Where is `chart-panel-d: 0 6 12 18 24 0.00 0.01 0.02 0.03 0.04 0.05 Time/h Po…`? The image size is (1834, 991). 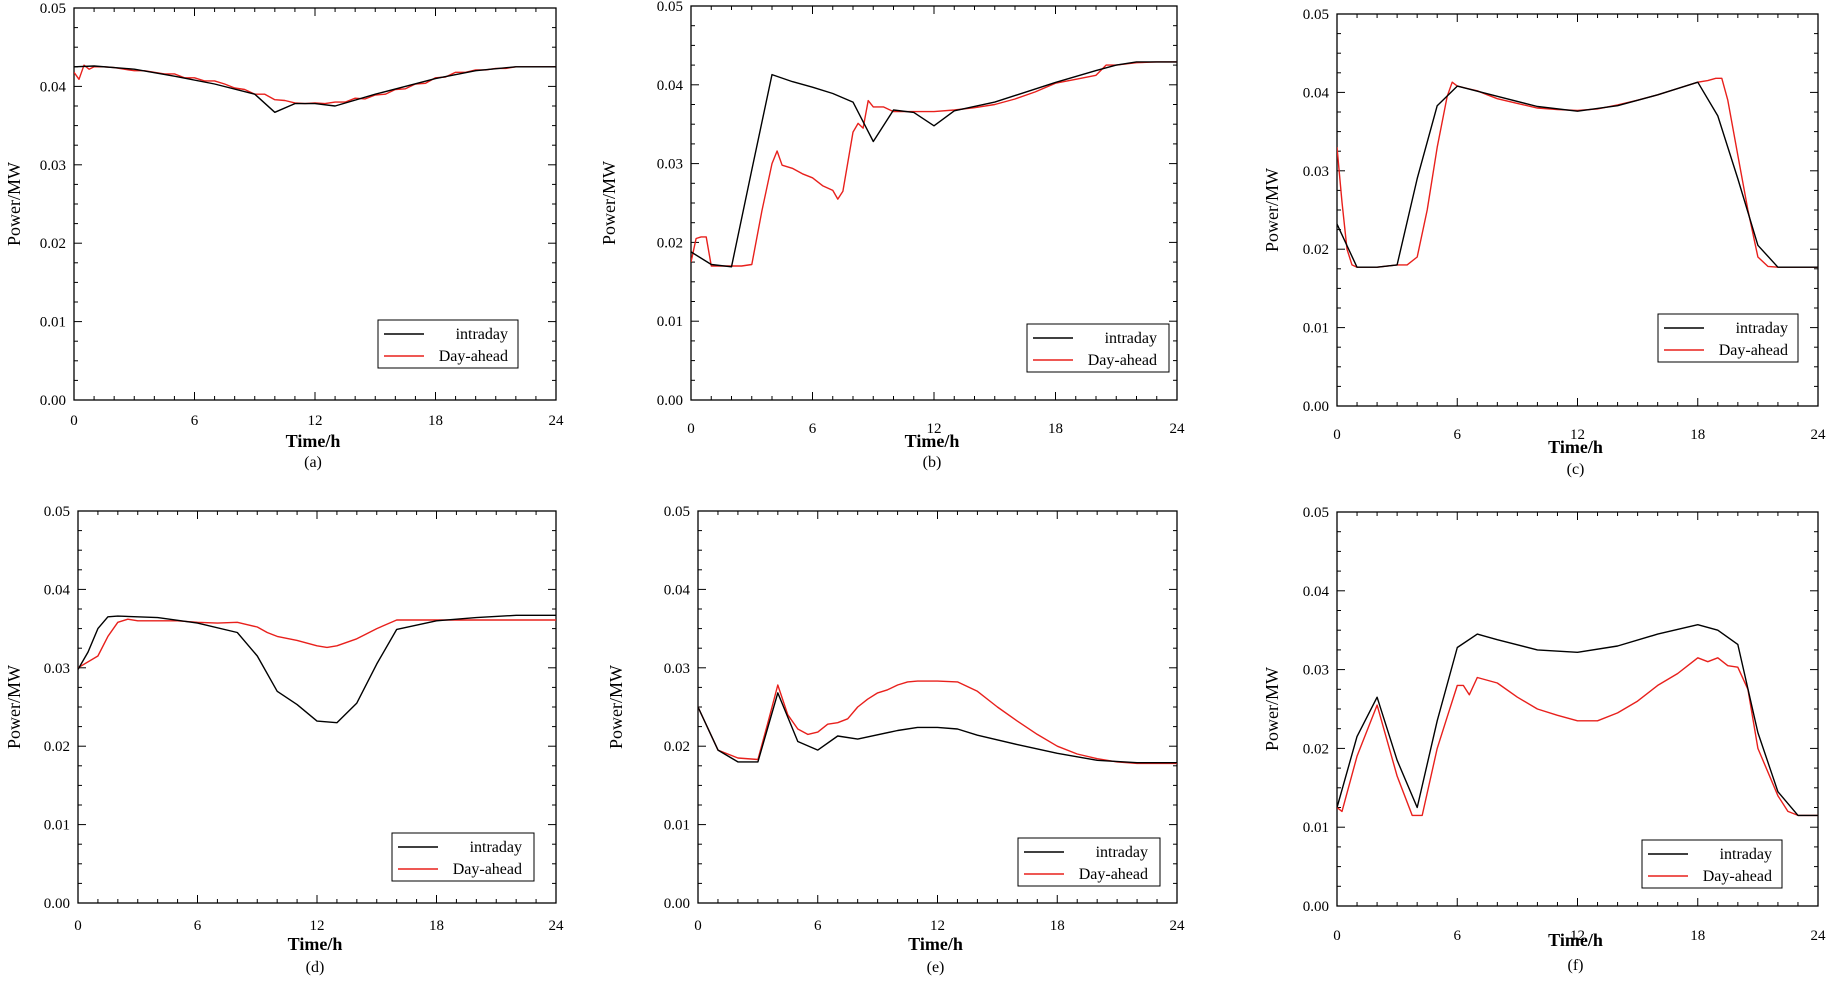
chart-panel-d: 0 6 12 18 24 0.00 0.01 0.02 0.03 0.04 0.05 Time/h Po… is located at coordinates (284, 740).